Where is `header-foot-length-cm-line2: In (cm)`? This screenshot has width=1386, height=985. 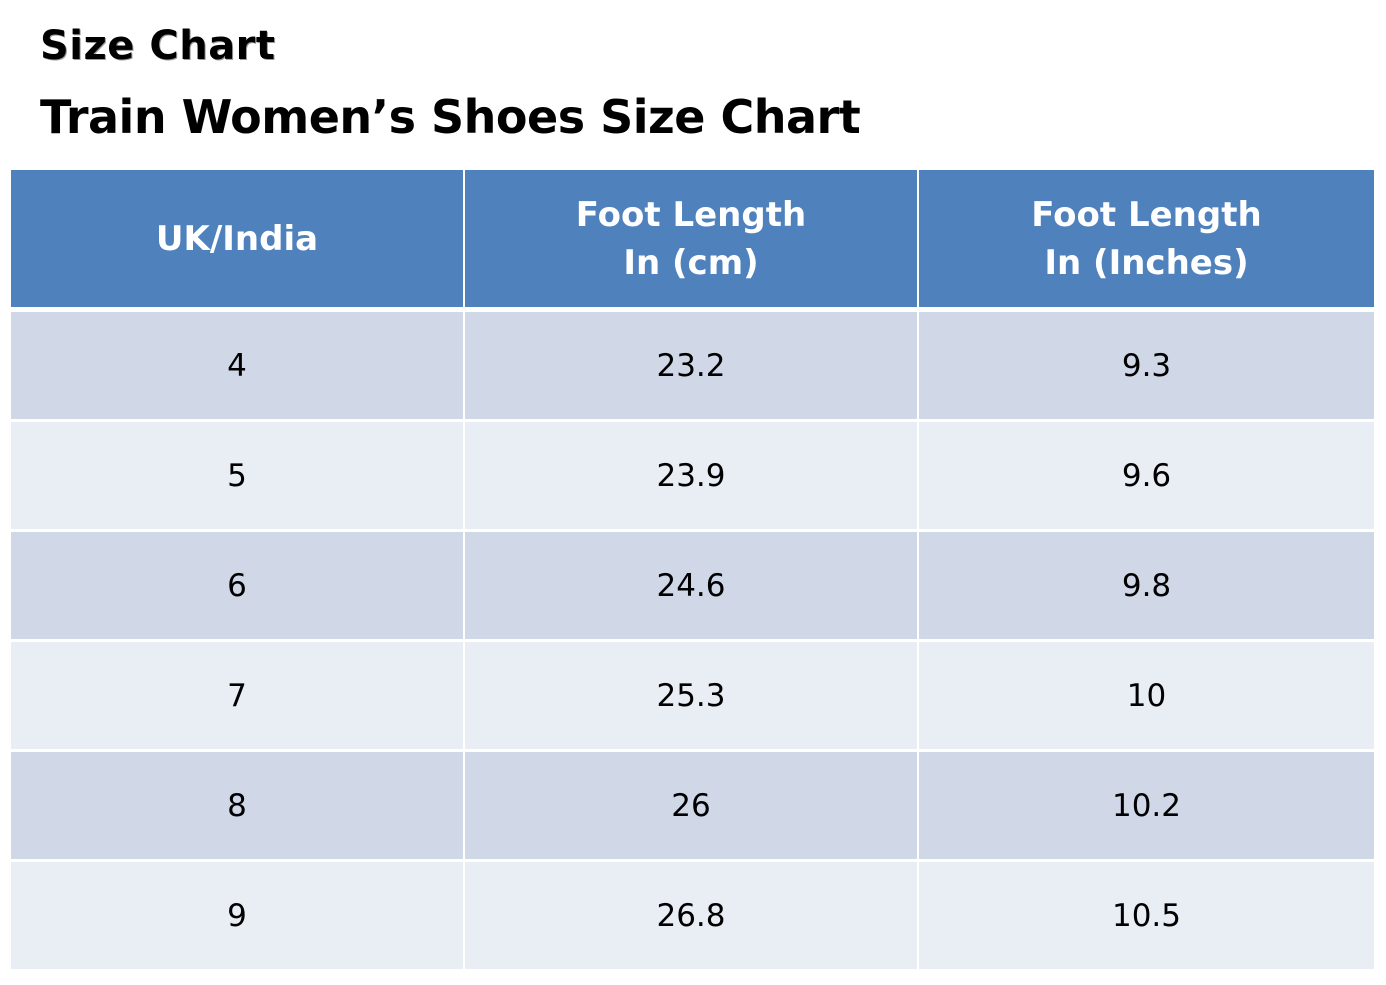 header-foot-length-cm-line2: In (cm) is located at coordinates (691, 262).